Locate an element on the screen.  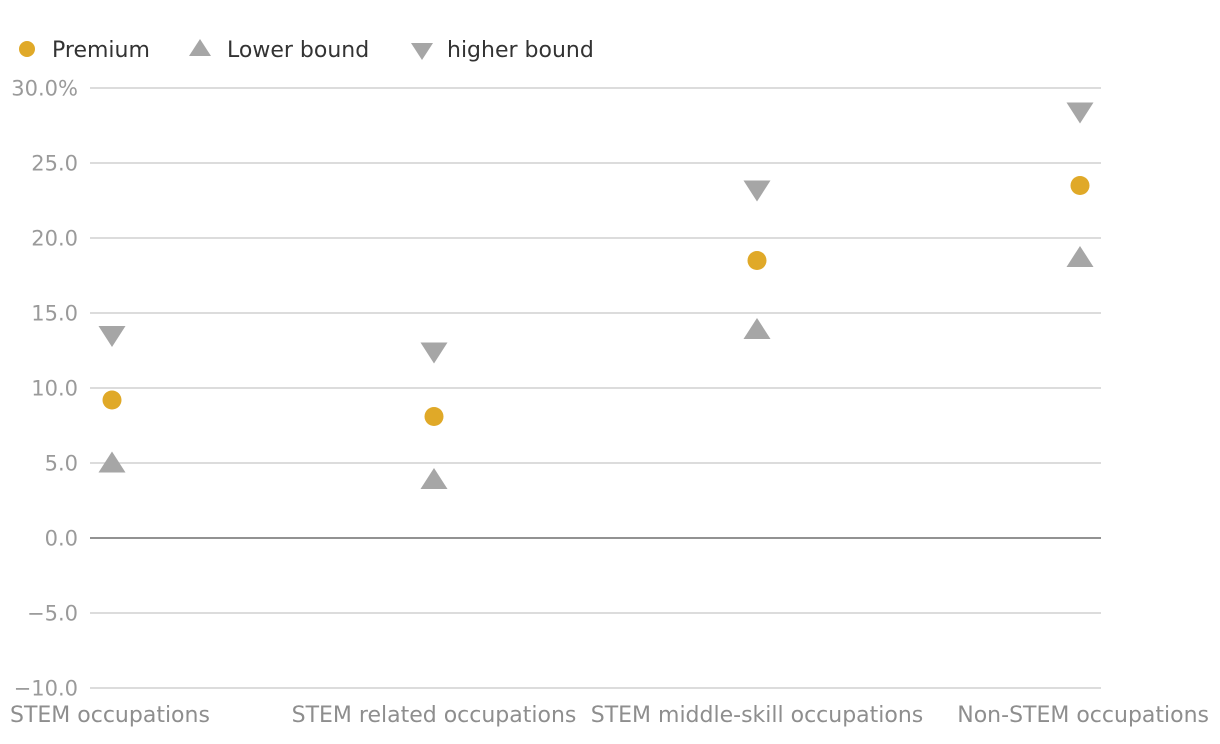
y-tick-label: 10.0 is located at coordinates (54, 389).